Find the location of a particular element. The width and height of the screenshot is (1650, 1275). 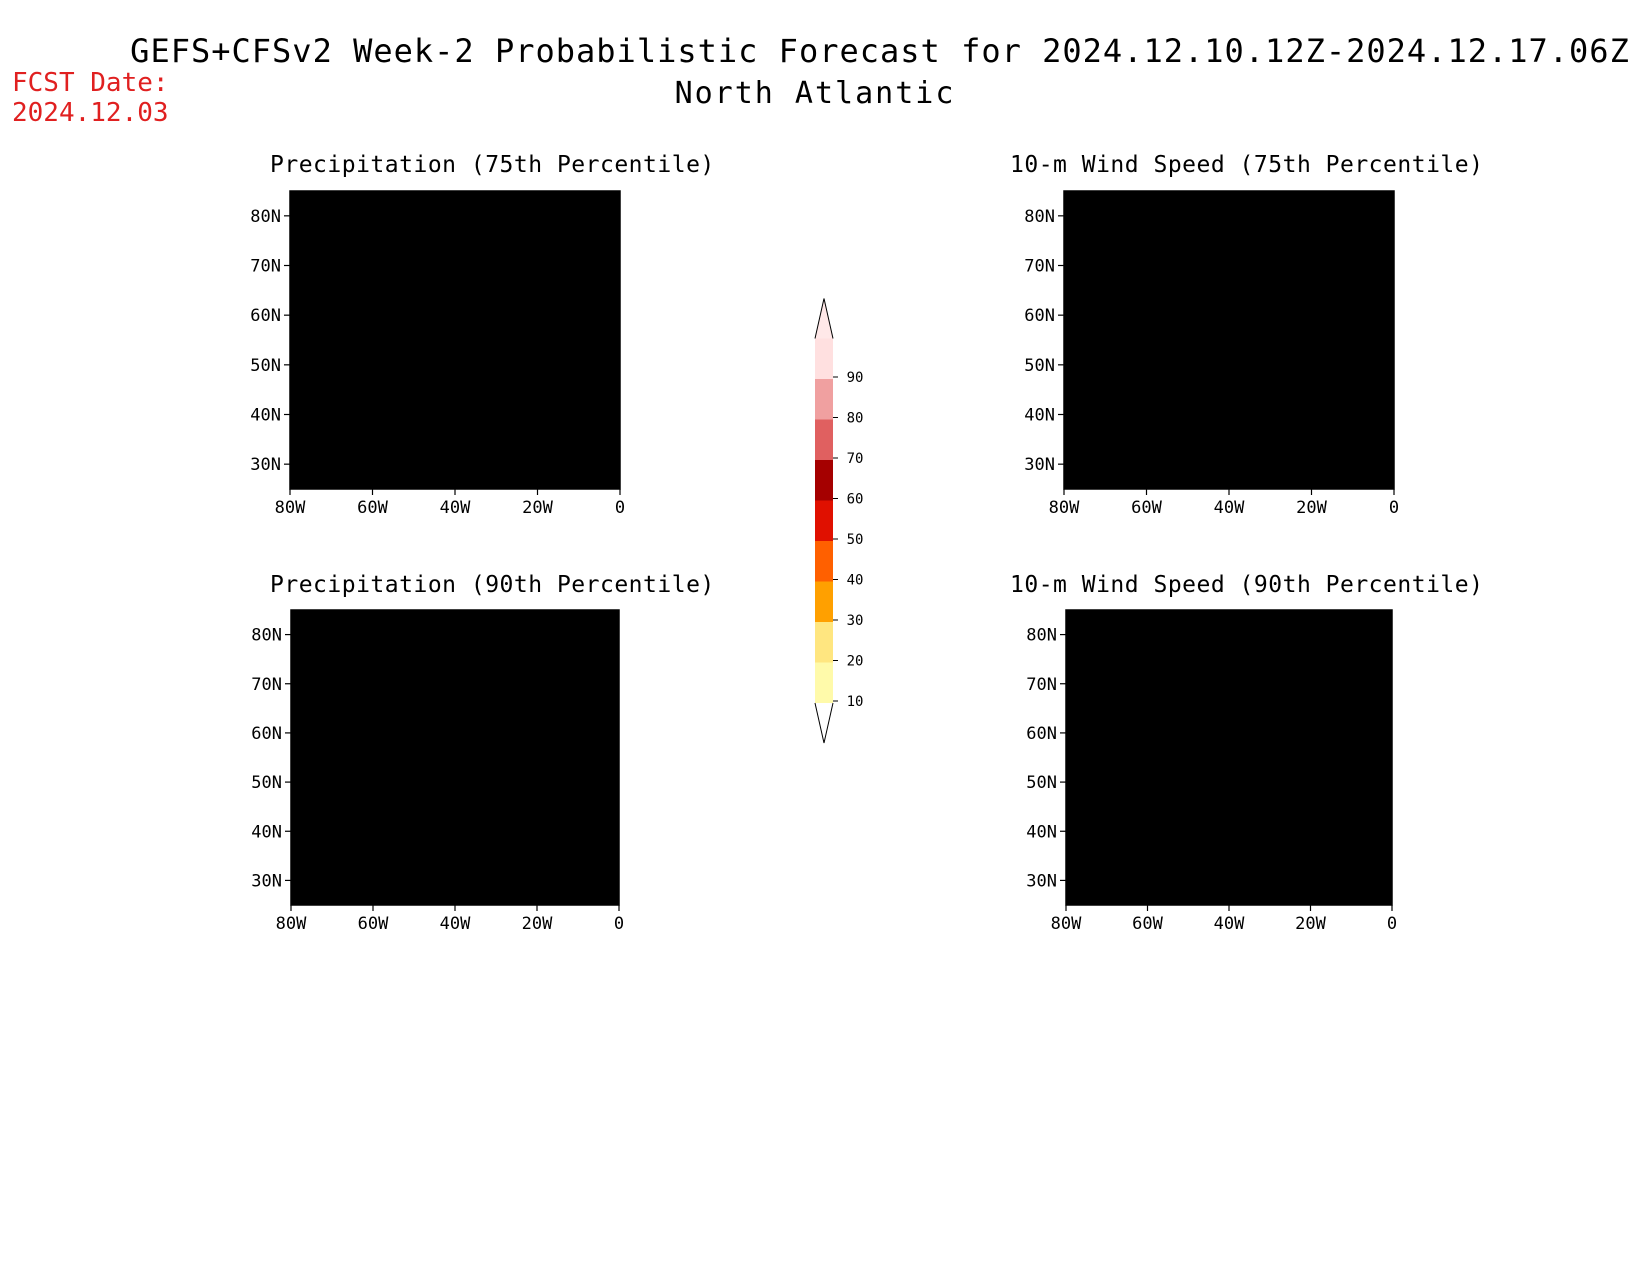

colorbar-label: 40 is located at coordinates (855, 581).